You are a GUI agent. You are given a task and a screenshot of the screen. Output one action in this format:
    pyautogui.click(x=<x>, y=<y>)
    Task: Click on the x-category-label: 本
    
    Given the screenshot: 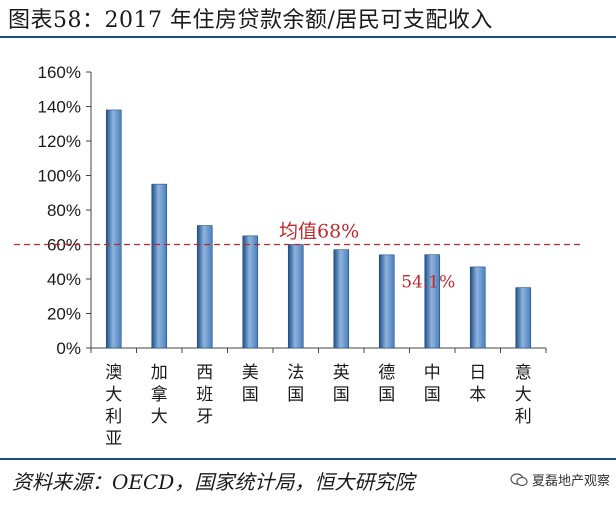 What is the action you would take?
    pyautogui.click(x=477, y=395)
    